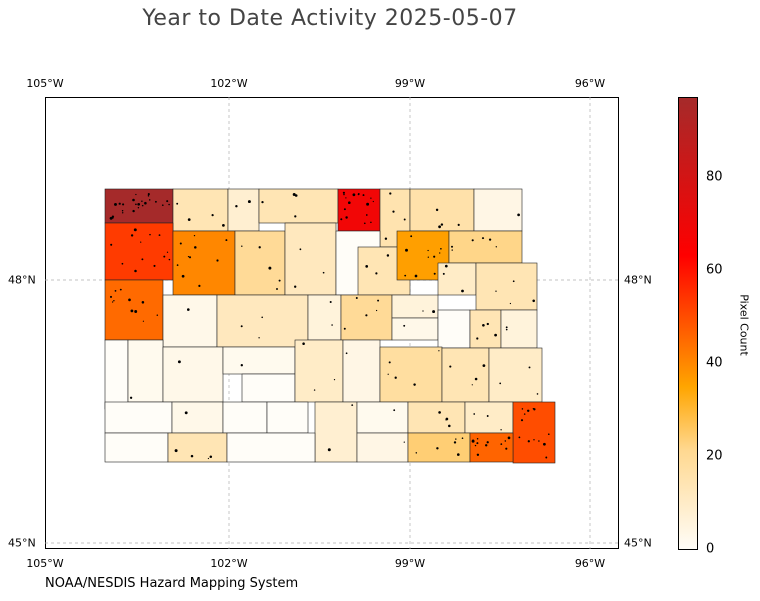  I want to click on county-slope, so click(138, 417).